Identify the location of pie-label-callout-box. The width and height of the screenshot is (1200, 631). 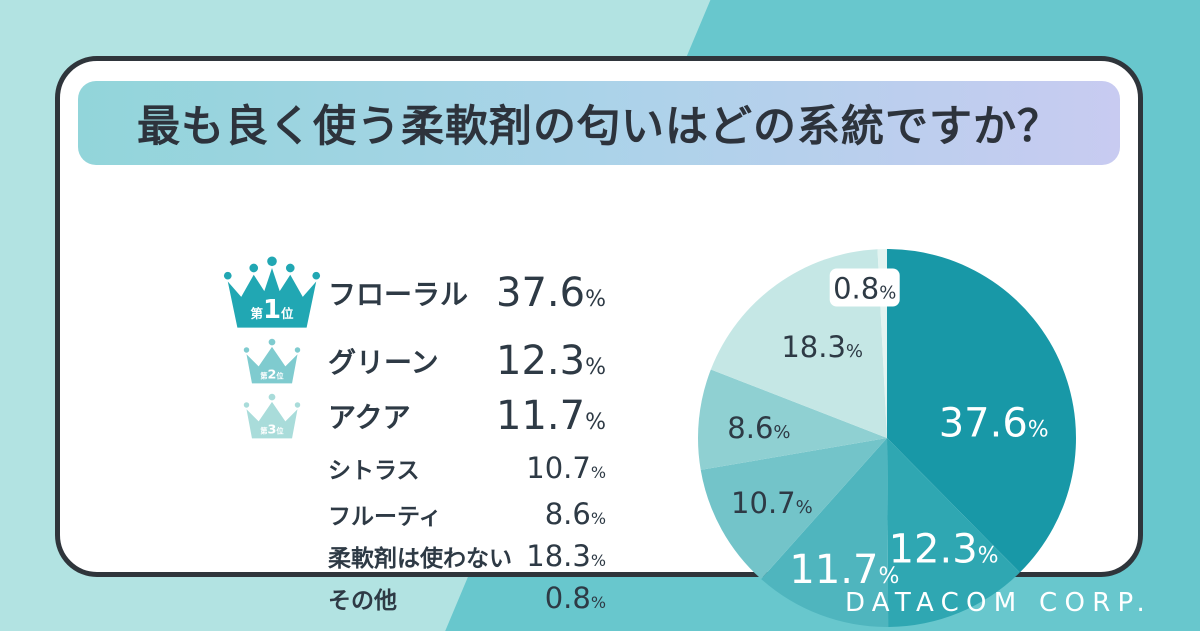
(864, 287).